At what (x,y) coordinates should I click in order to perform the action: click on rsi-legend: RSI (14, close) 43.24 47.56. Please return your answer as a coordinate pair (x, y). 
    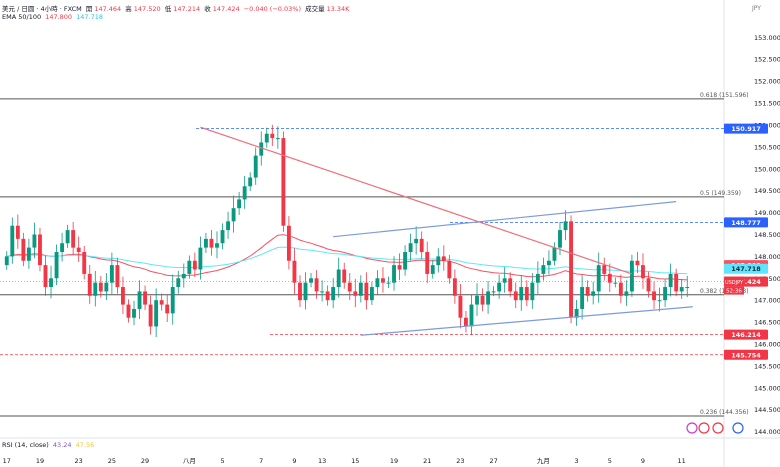
    Looking at the image, I should click on (49, 445).